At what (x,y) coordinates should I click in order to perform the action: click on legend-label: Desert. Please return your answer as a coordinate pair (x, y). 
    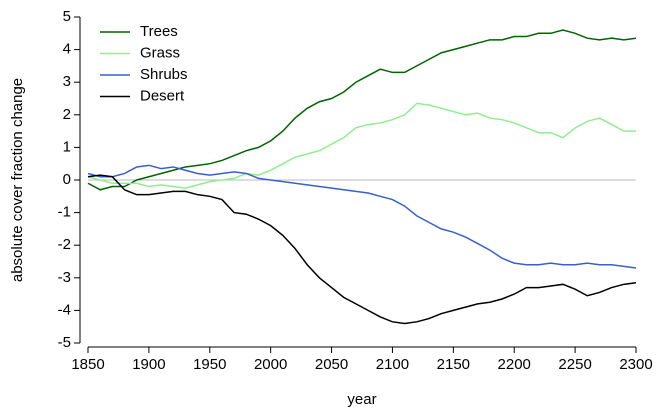
    Looking at the image, I should click on (162, 95).